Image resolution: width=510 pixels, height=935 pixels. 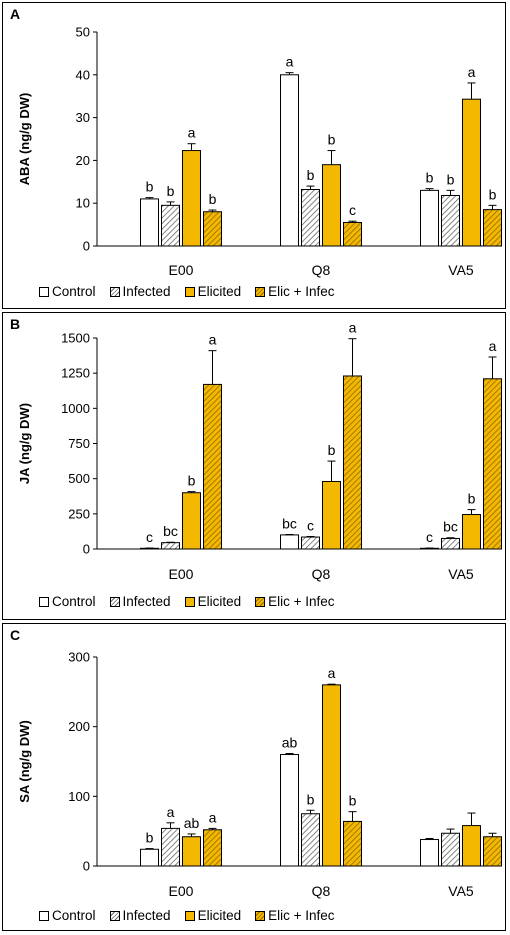 What do you see at coordinates (83, 32) in the screenshot?
I see `y-tick-label: 50` at bounding box center [83, 32].